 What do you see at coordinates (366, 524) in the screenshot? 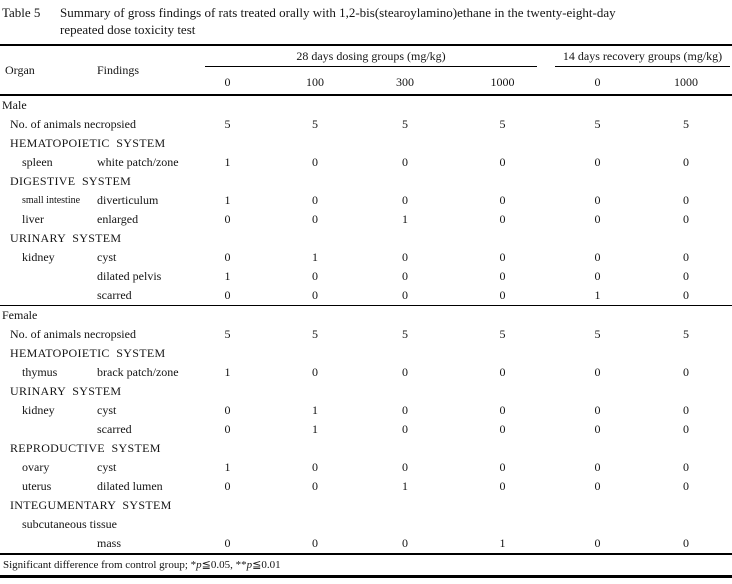
I see `organ-span-row: subcutaneous tissue` at bounding box center [366, 524].